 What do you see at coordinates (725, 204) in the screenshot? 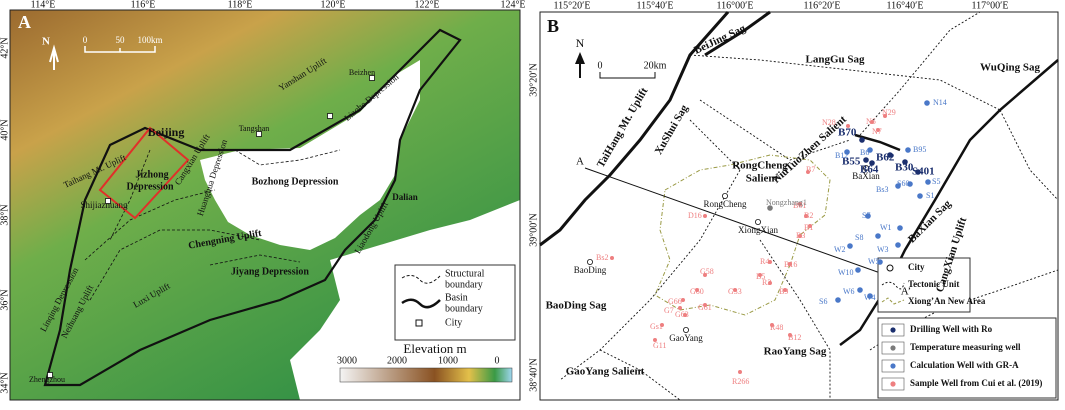
I see `city-label: RongCheng` at bounding box center [725, 204].